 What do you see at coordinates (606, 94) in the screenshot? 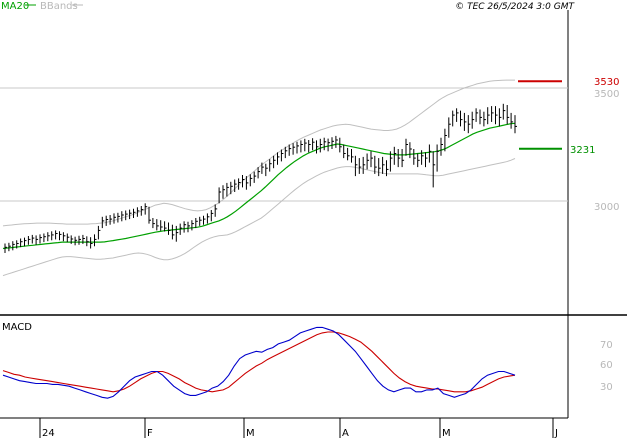
I see `price-tick-3500: 3500` at bounding box center [606, 94].